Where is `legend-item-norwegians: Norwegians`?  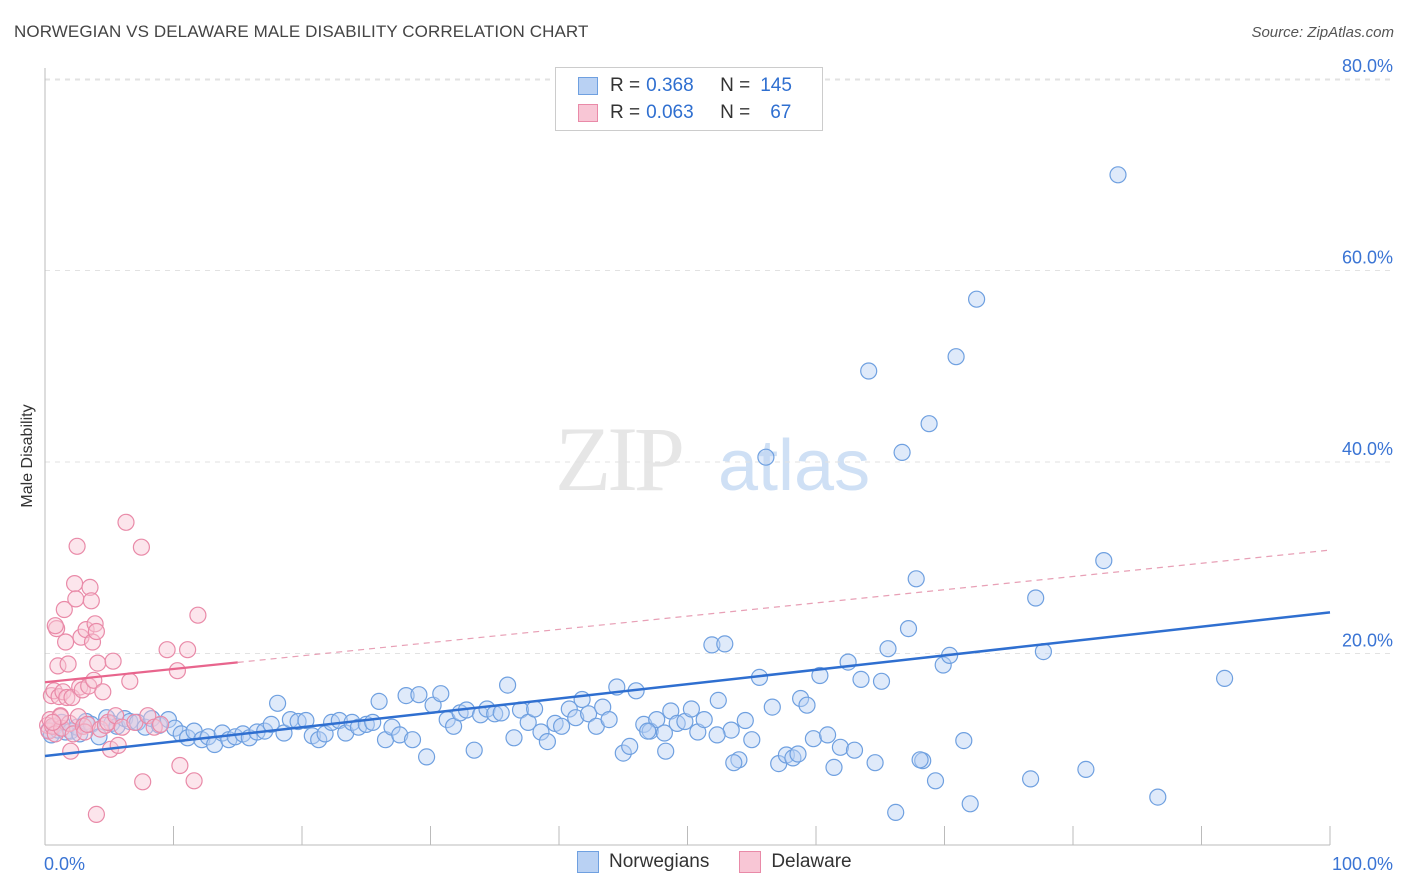 legend-item-norwegians: Norwegians is located at coordinates (643, 862).